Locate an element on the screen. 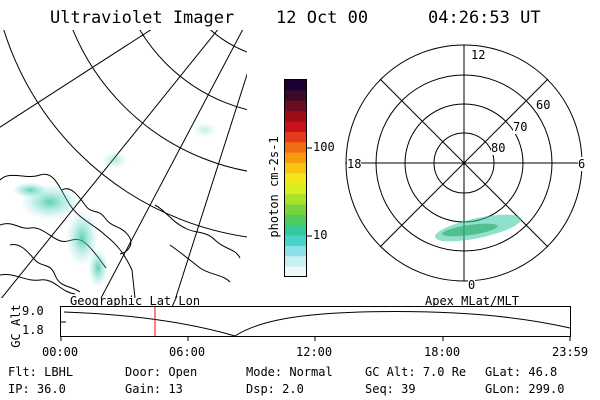 The width and height of the screenshot is (600, 400). colorbar-tick-10: 10 is located at coordinates (320, 235).